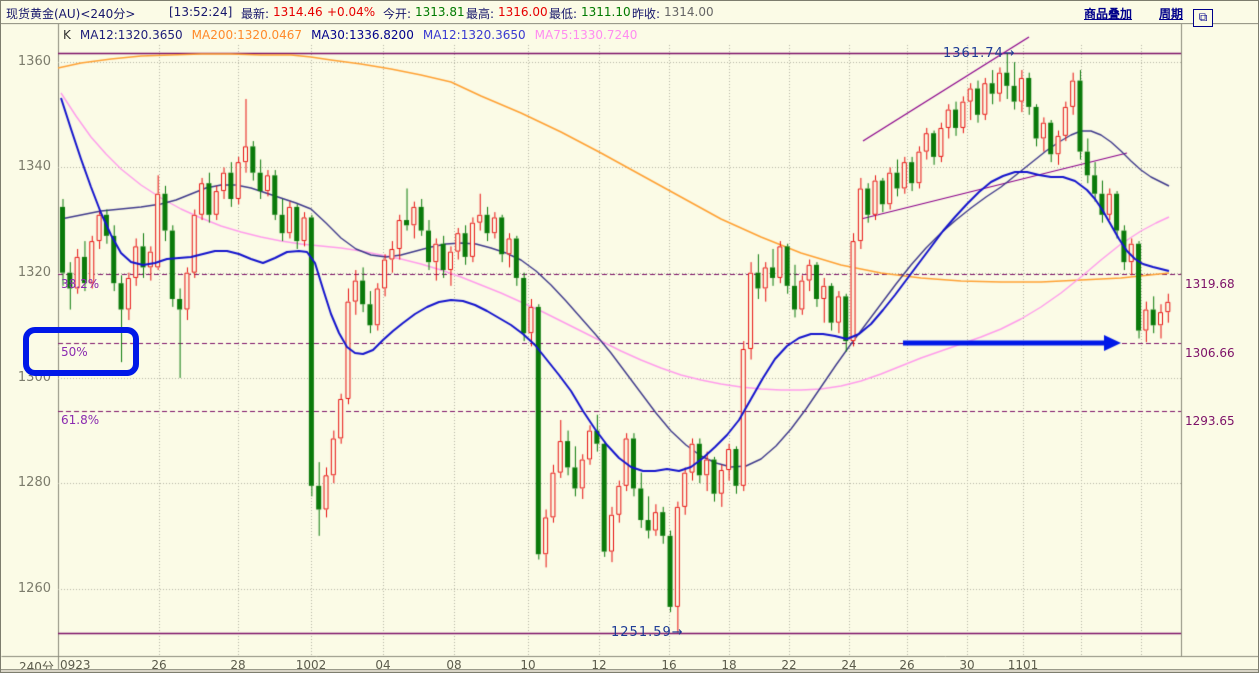 This screenshot has height=673, width=1259. What do you see at coordinates (586, 35) in the screenshot?
I see `ma-legend-item: MA75:1330.7240` at bounding box center [586, 35].